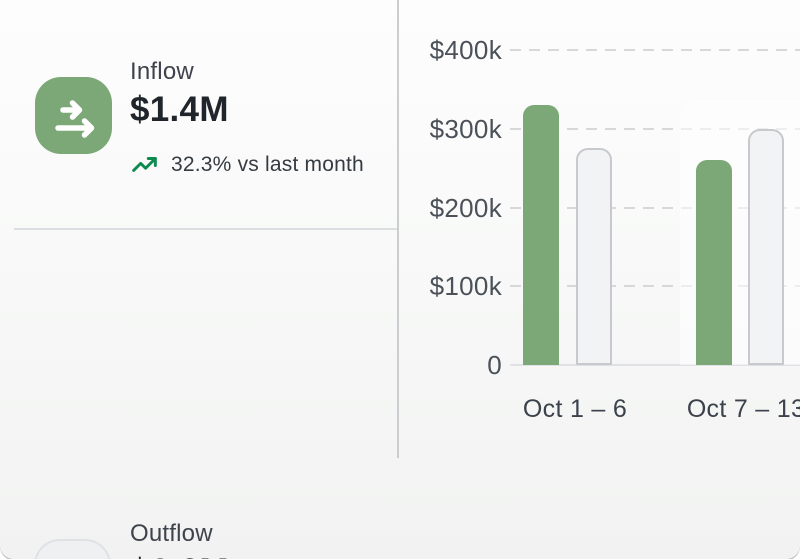 Image resolution: width=800 pixels, height=559 pixels. Describe the element at coordinates (206, 229) in the screenshot. I see `card-divider` at that location.